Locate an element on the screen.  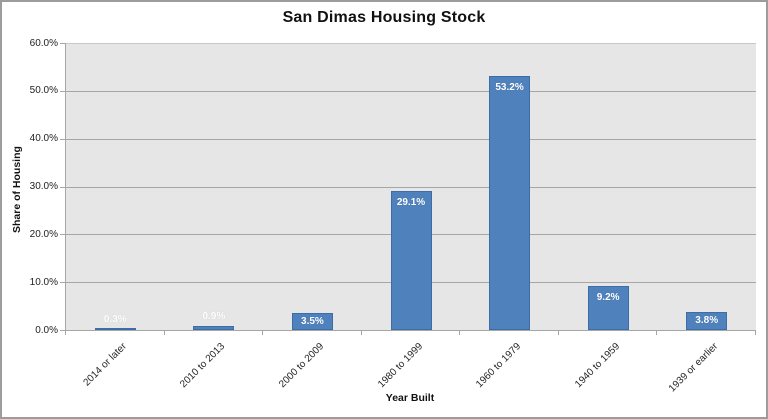
y-axis-tick-label: 60.0% is located at coordinates (43, 43).